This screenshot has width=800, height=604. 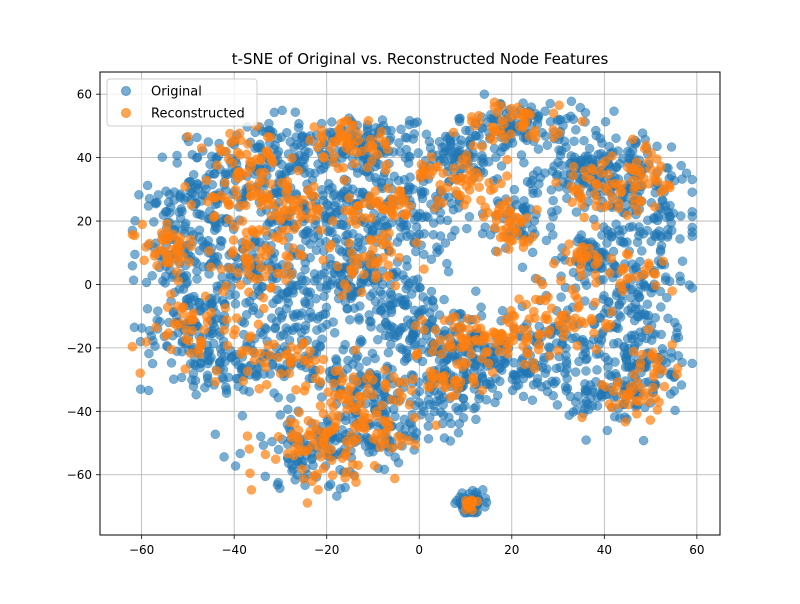 What do you see at coordinates (126, 91) in the screenshot?
I see `legend-marker-original` at bounding box center [126, 91].